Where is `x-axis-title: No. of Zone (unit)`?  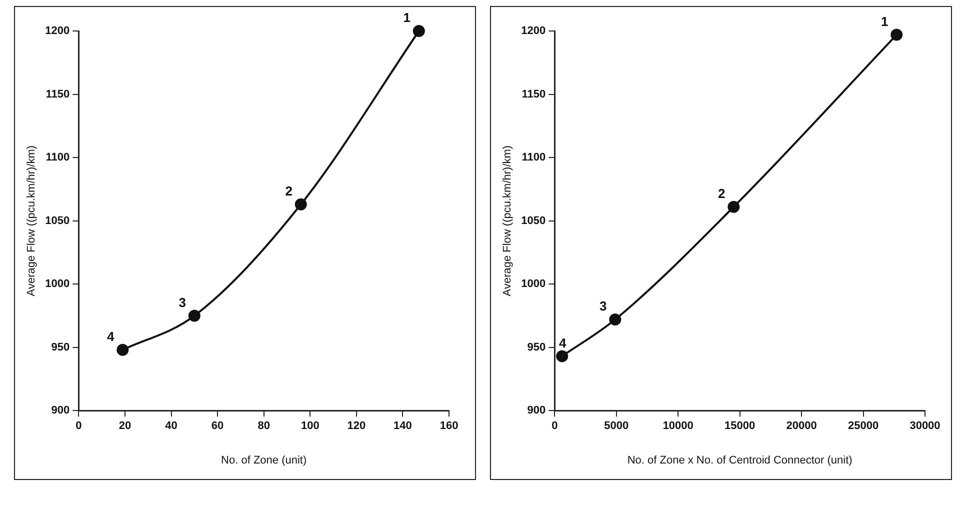
x-axis-title: No. of Zone (unit) is located at coordinates (264, 460).